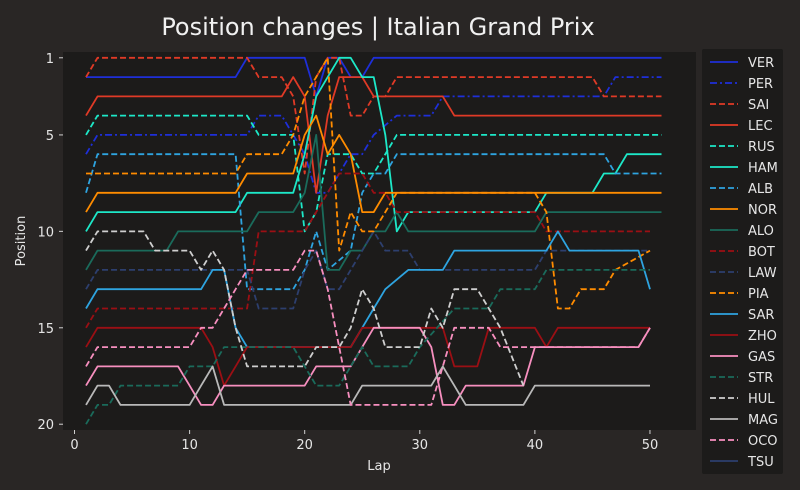  What do you see at coordinates (761, 231) in the screenshot?
I see `legend-label-alo: ALO` at bounding box center [761, 231].